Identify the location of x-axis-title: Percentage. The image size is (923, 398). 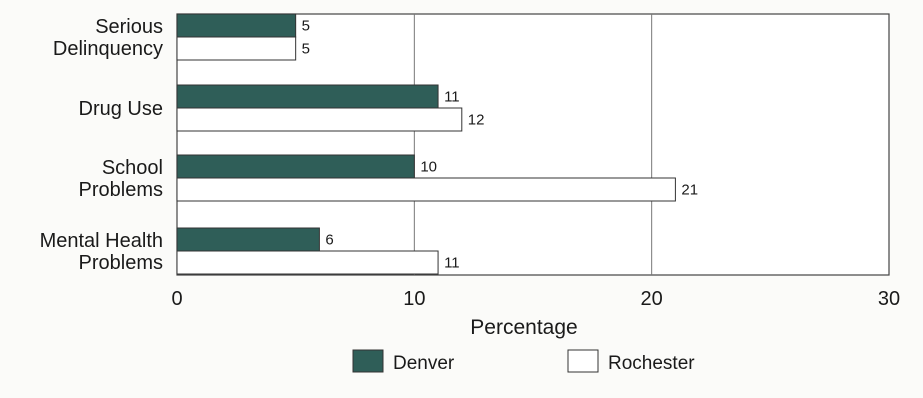
(523, 327).